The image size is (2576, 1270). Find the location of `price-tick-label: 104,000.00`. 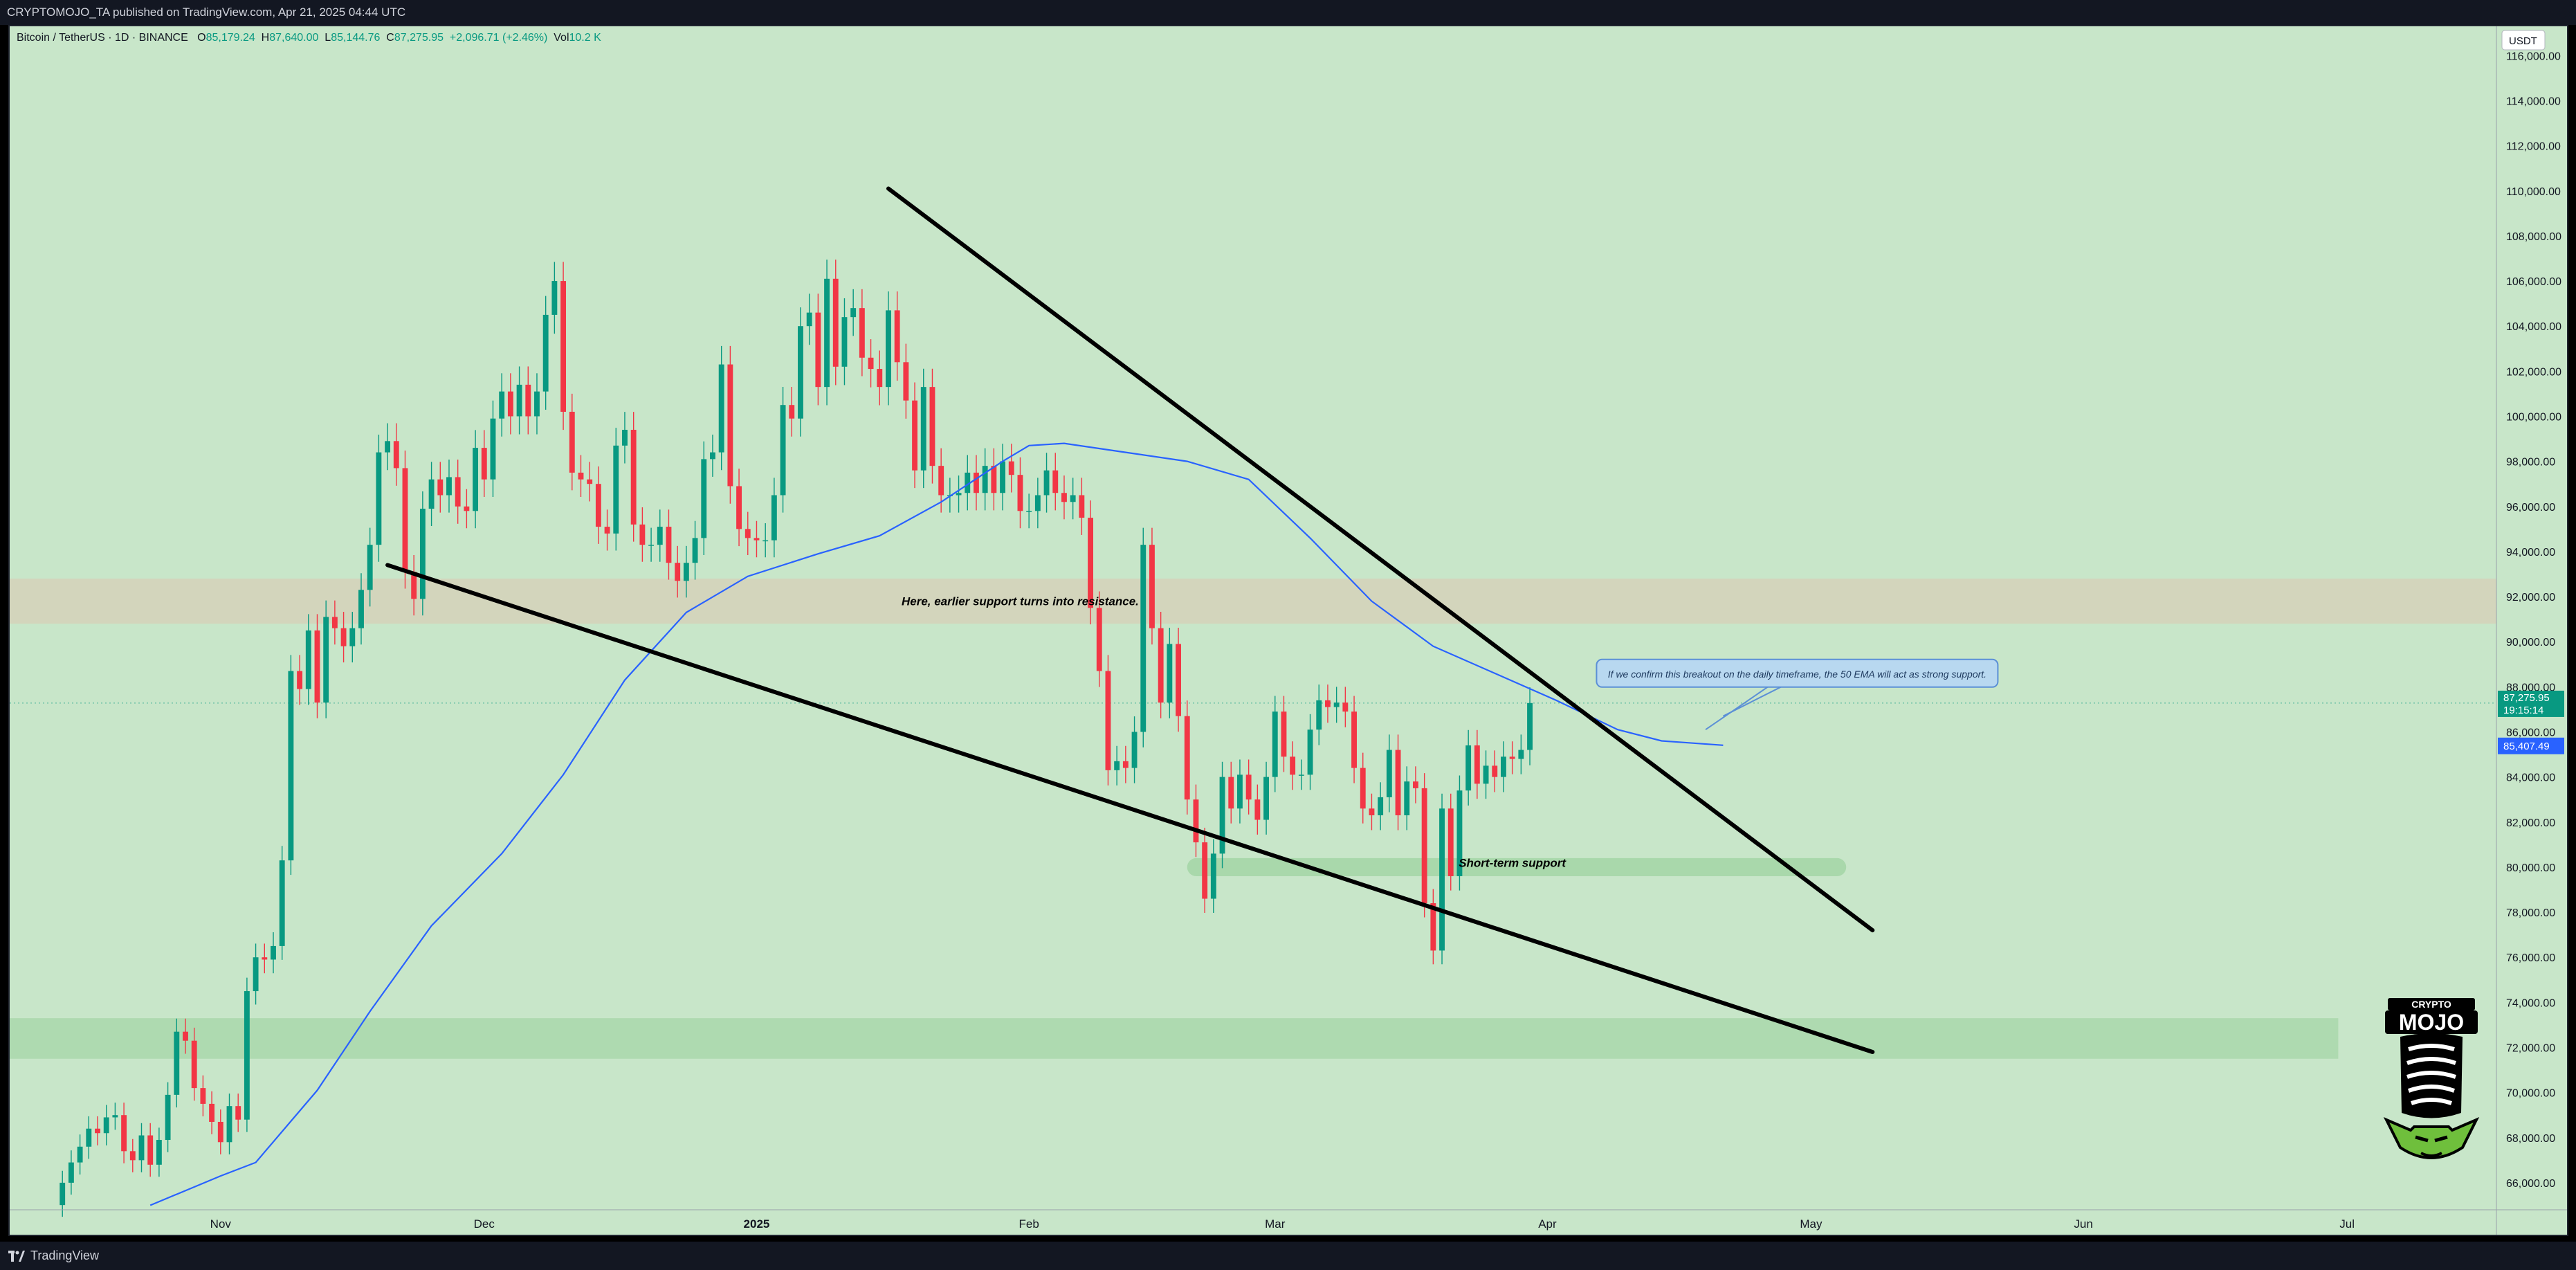

price-tick-label: 104,000.00 is located at coordinates (2534, 327).